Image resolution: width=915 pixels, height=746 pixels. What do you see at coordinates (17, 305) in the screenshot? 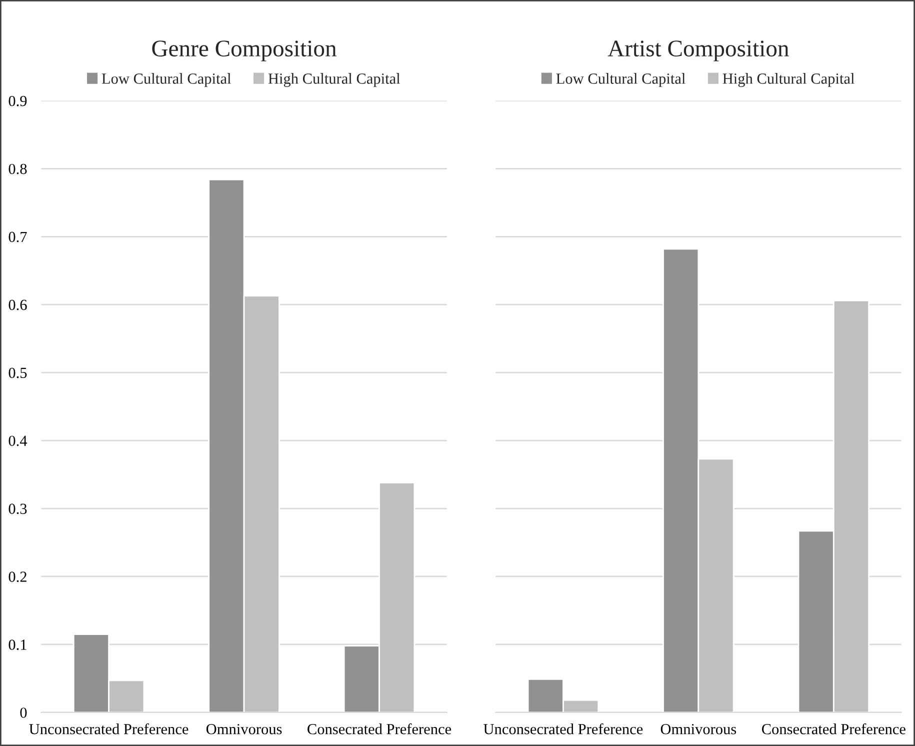
I see `y-tick-label: 0.6` at bounding box center [17, 305].